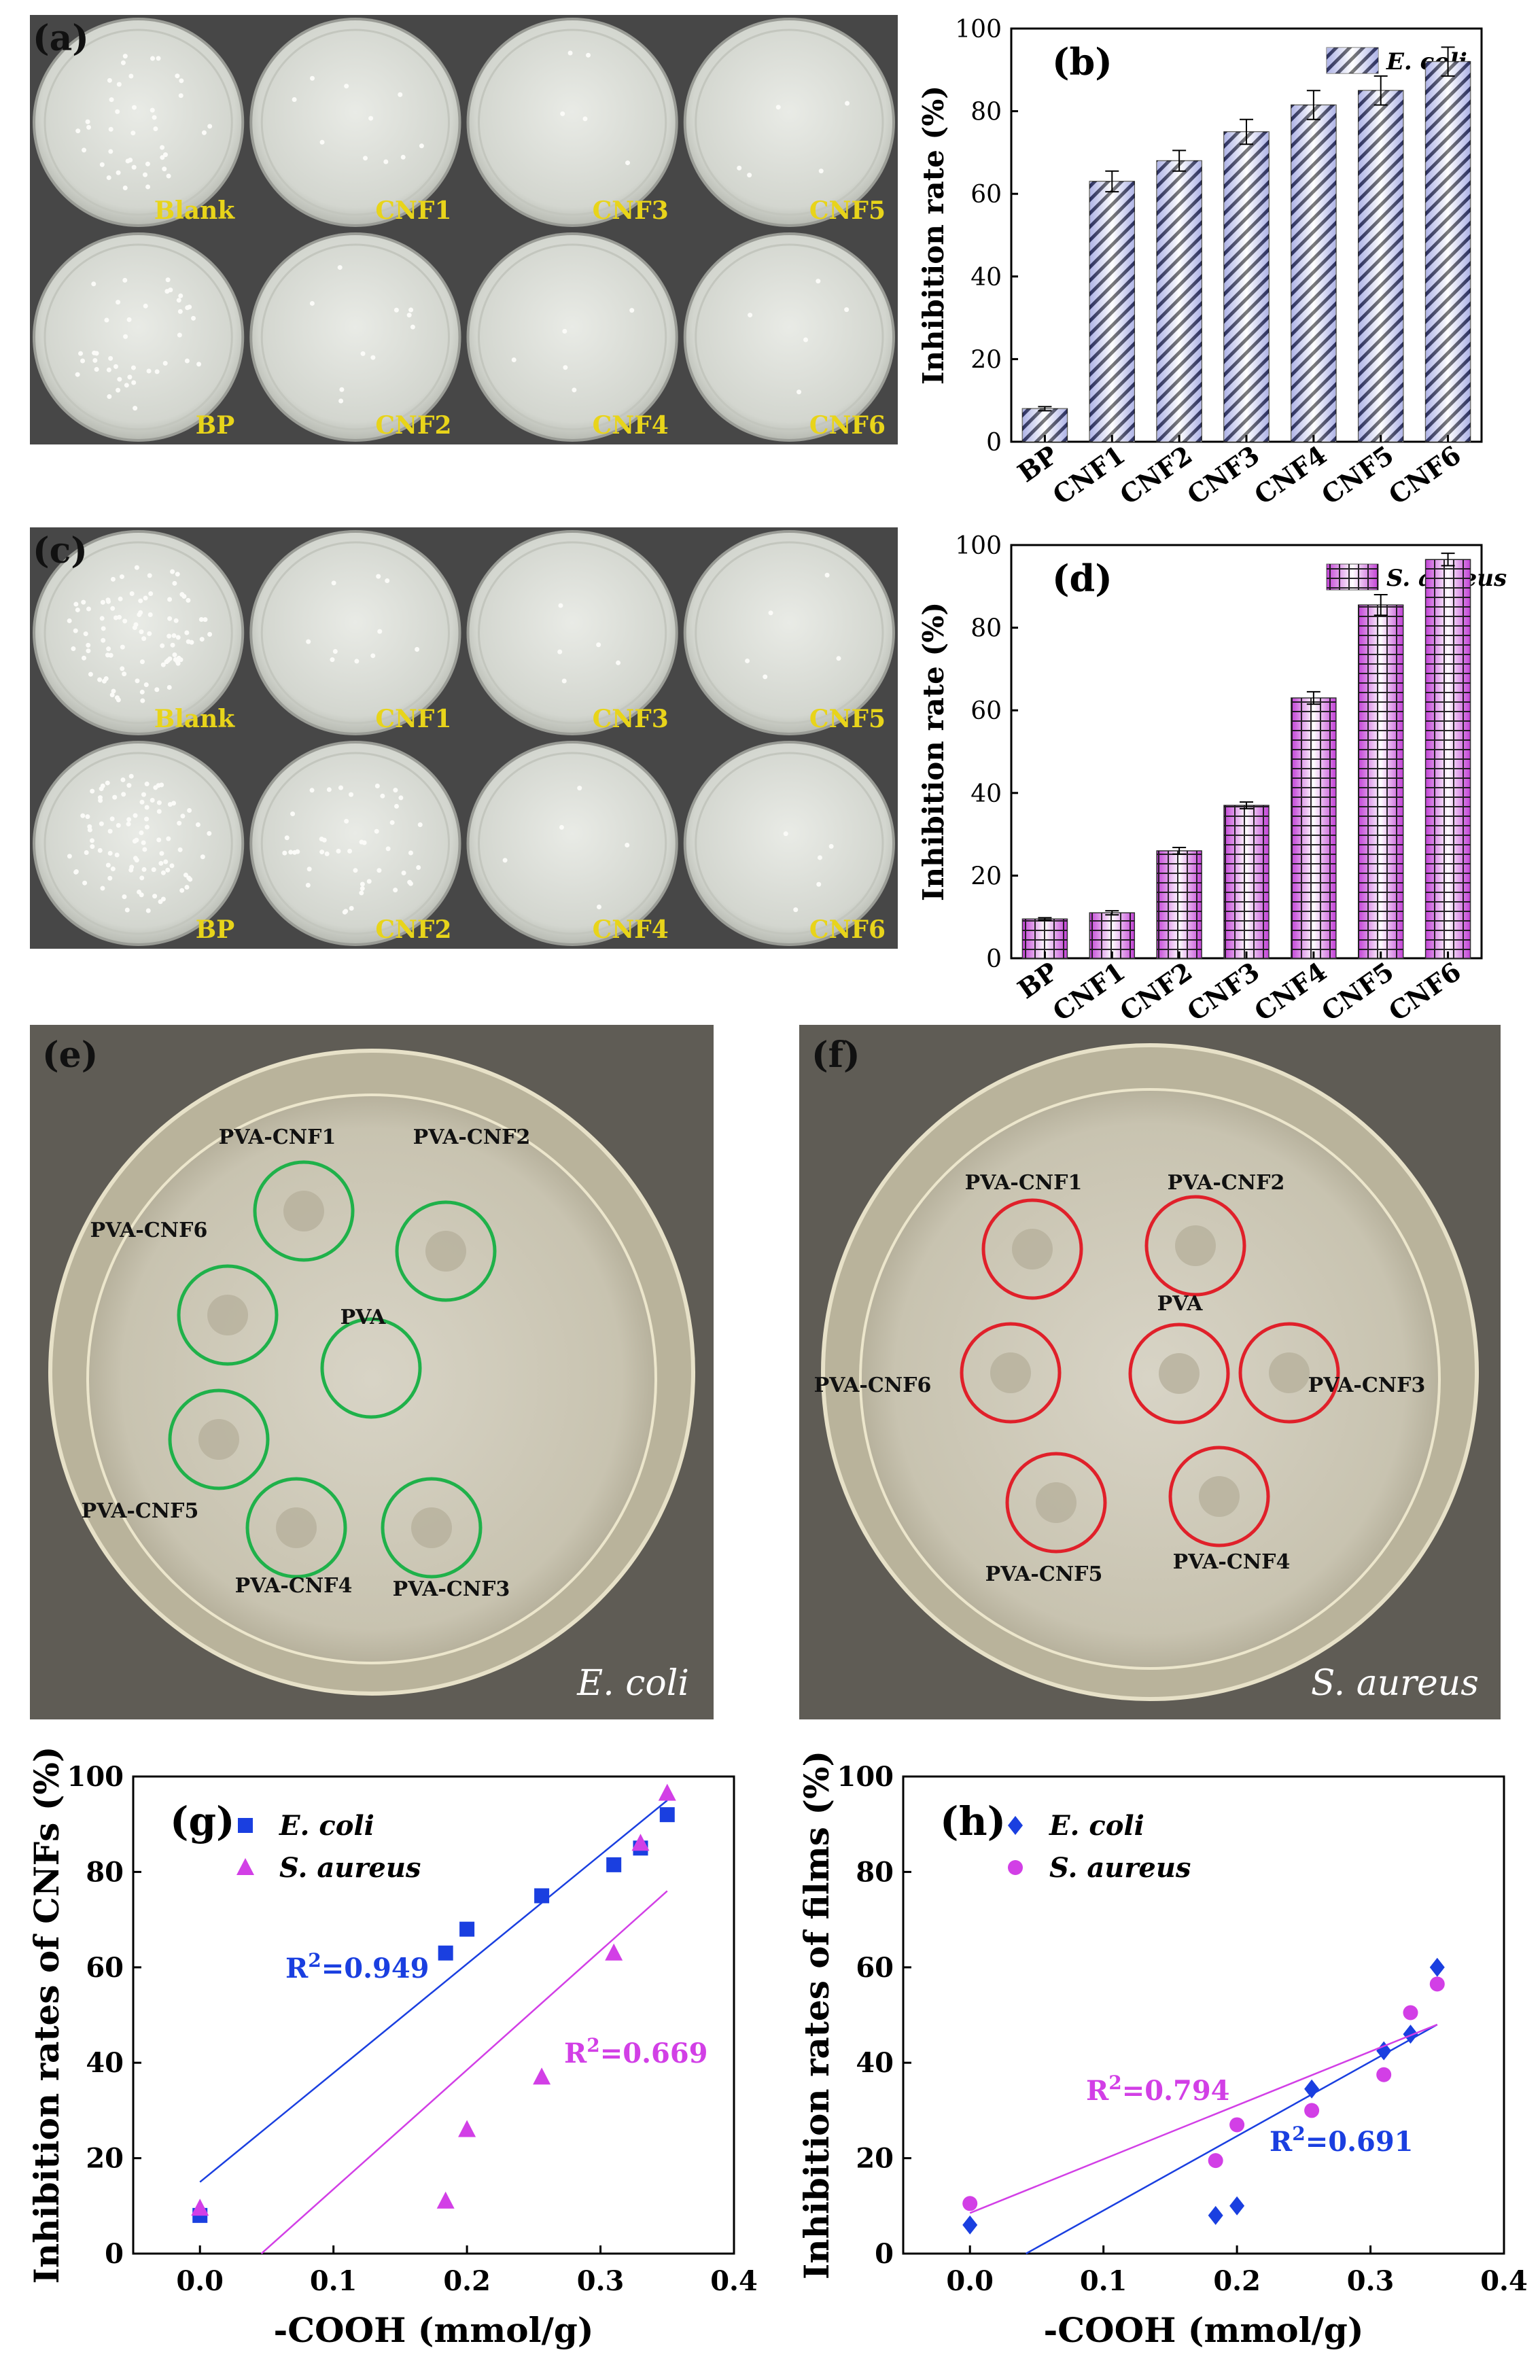  Describe the element at coordinates (1232, 2139) in the screenshot. I see `fit-line` at that location.